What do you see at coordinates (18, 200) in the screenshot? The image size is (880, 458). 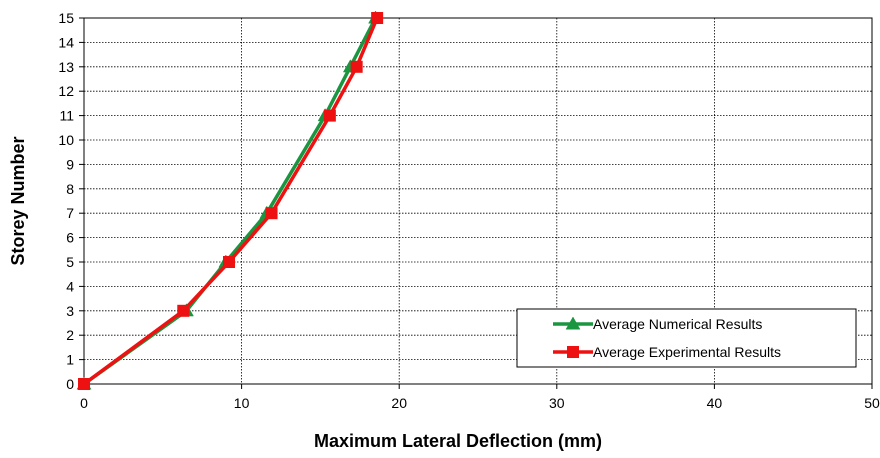 I see `y-axis-title: Storey Number` at bounding box center [18, 200].